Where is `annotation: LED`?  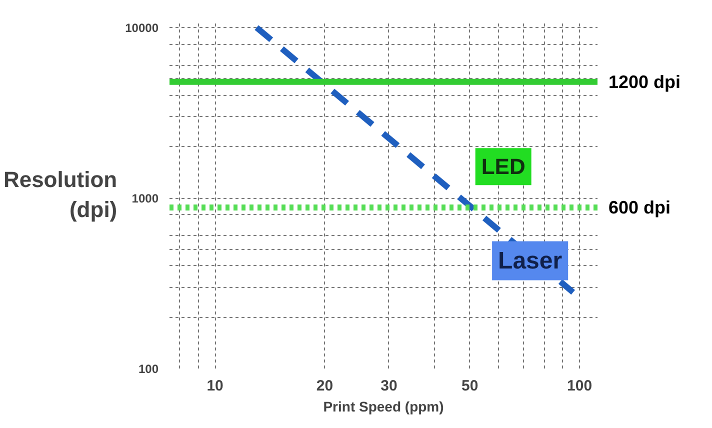 annotation: LED is located at coordinates (503, 167).